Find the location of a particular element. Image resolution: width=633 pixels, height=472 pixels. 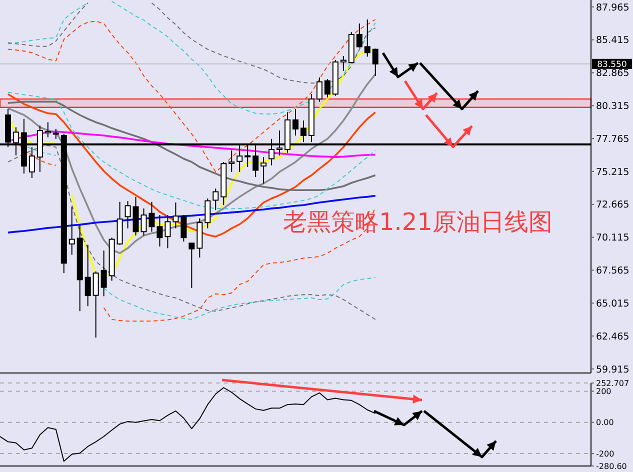

y-tick-label: 65.015 is located at coordinates (613, 304).